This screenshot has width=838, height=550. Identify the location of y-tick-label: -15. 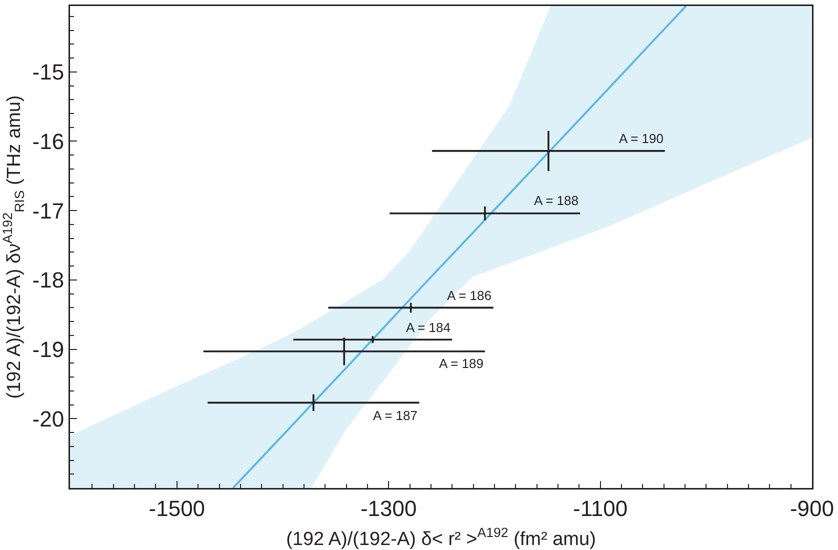
(48, 72).